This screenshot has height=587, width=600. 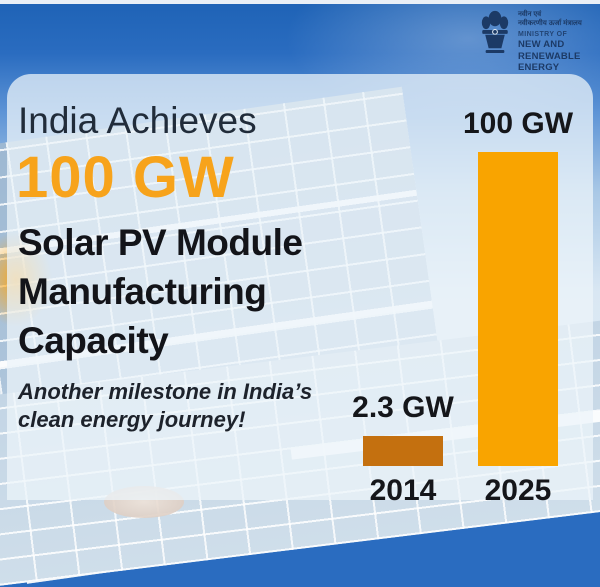 What do you see at coordinates (543, 34) in the screenshot?
I see `ministry-english-line1: MINISTRY OF` at bounding box center [543, 34].